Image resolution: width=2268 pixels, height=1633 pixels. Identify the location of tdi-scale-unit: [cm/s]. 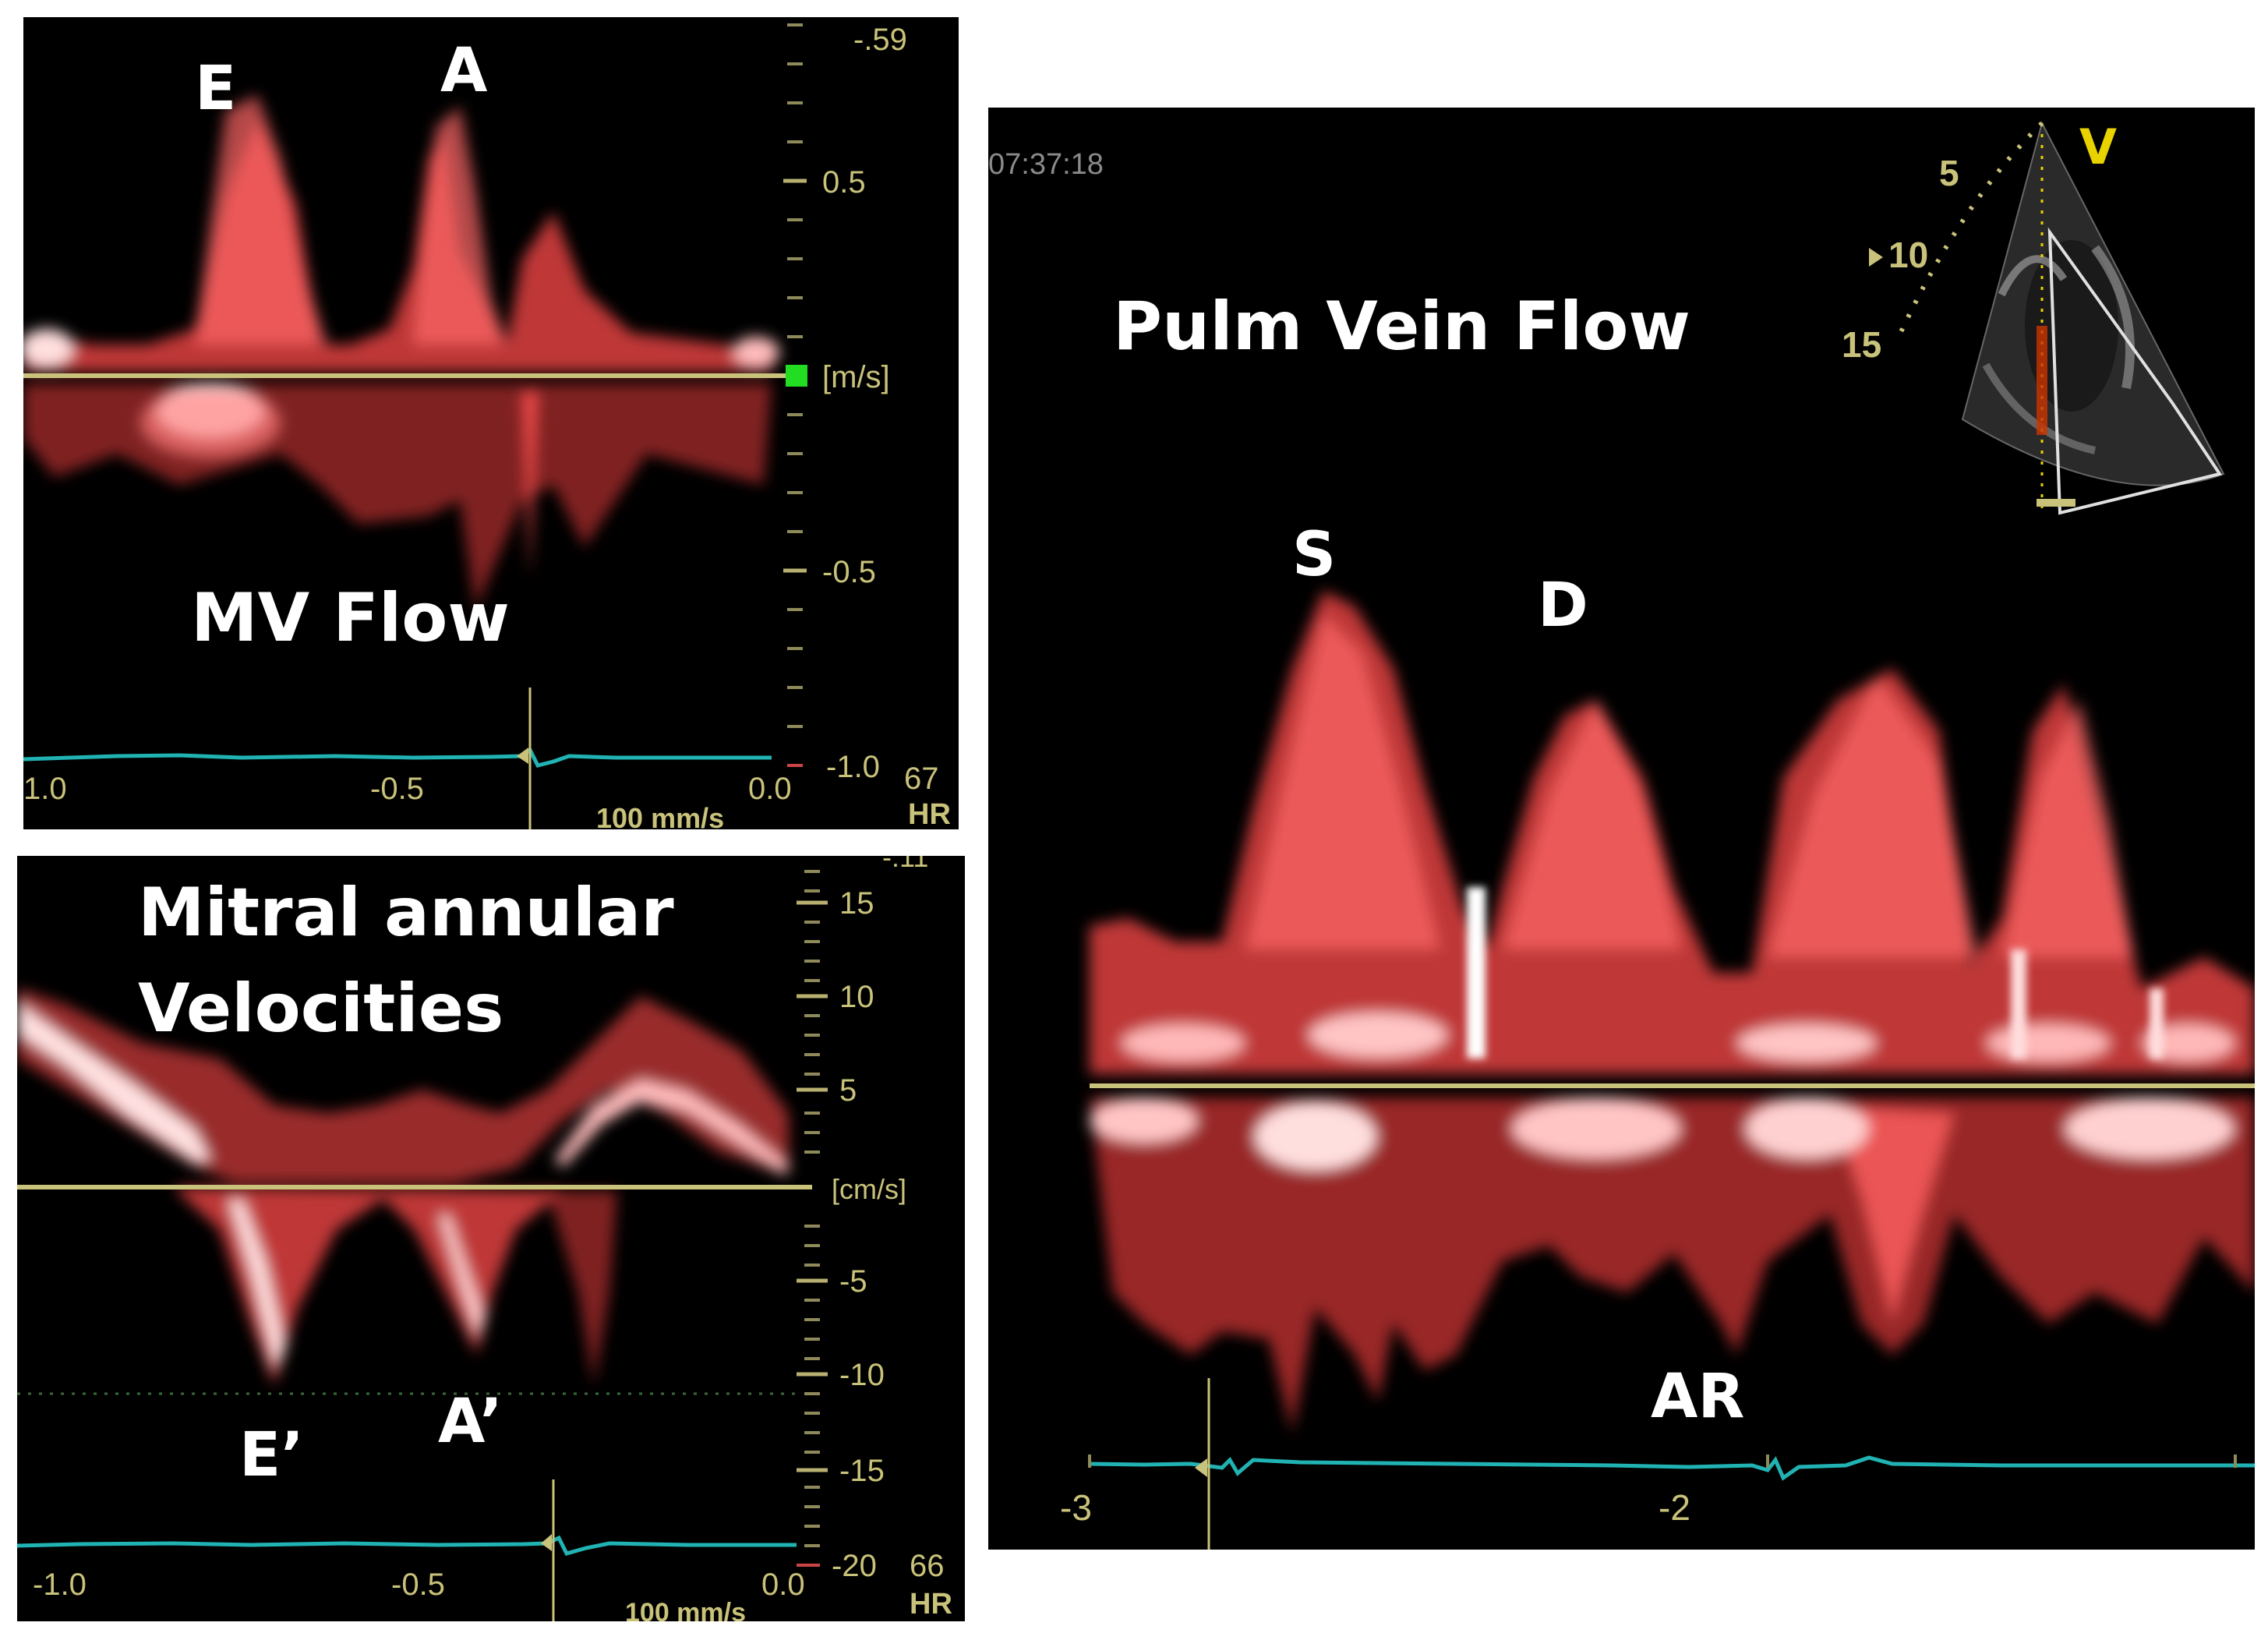
(869, 1189).